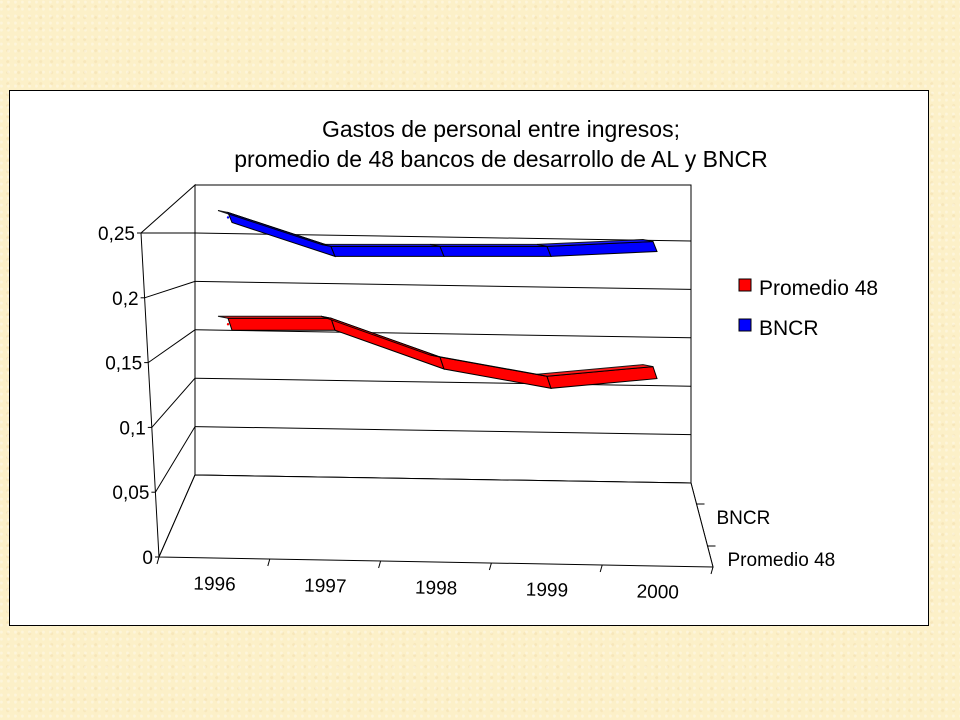  I want to click on x-tick-label: 2000, so click(657, 592).